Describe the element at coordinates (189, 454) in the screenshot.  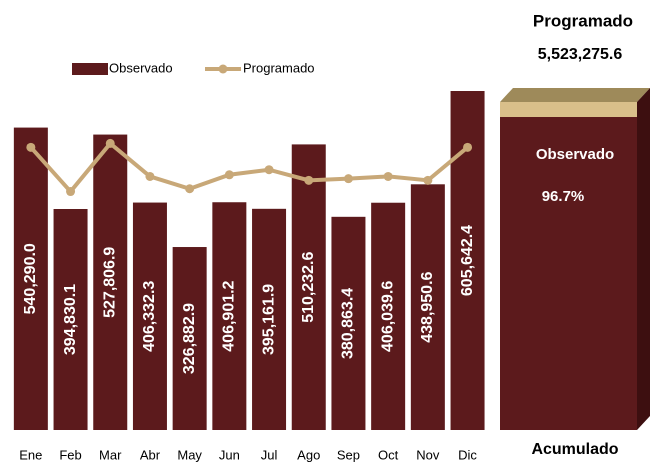
I see `x-tick-label: May` at that location.